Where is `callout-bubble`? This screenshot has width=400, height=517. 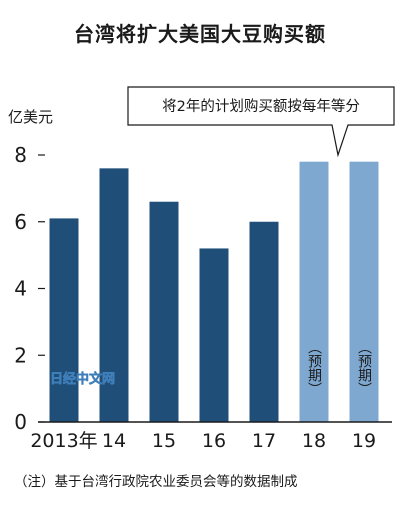
callout-bubble is located at coordinates (261, 122).